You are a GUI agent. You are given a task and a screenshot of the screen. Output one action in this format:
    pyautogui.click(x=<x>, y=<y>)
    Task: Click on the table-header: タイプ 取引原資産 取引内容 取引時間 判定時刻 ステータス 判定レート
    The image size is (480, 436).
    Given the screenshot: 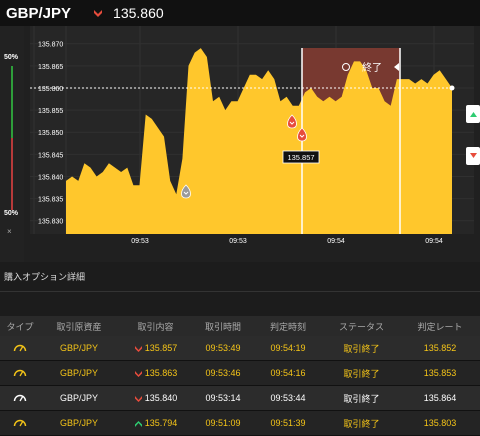 What is the action you would take?
    pyautogui.click(x=240, y=326)
    